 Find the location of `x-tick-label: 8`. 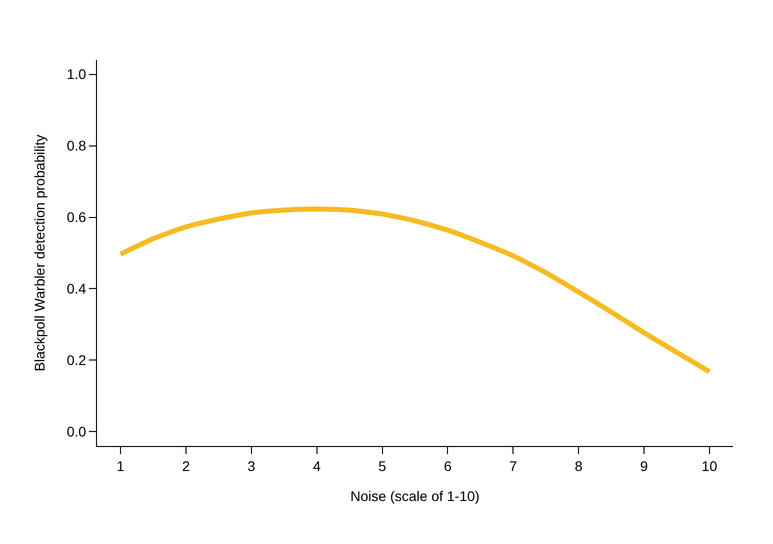

x-tick-label: 8 is located at coordinates (578, 466).